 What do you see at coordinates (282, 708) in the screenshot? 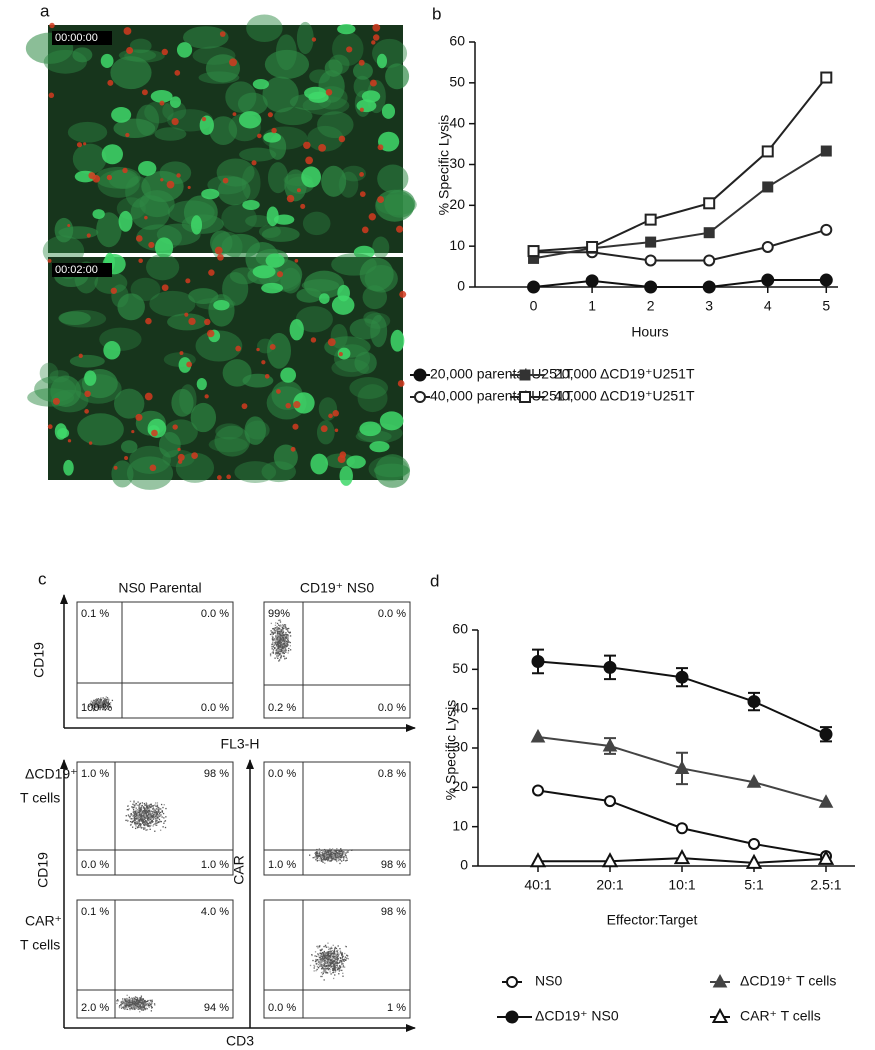
I see `quadrant-percent: 0.2 %` at bounding box center [282, 708].